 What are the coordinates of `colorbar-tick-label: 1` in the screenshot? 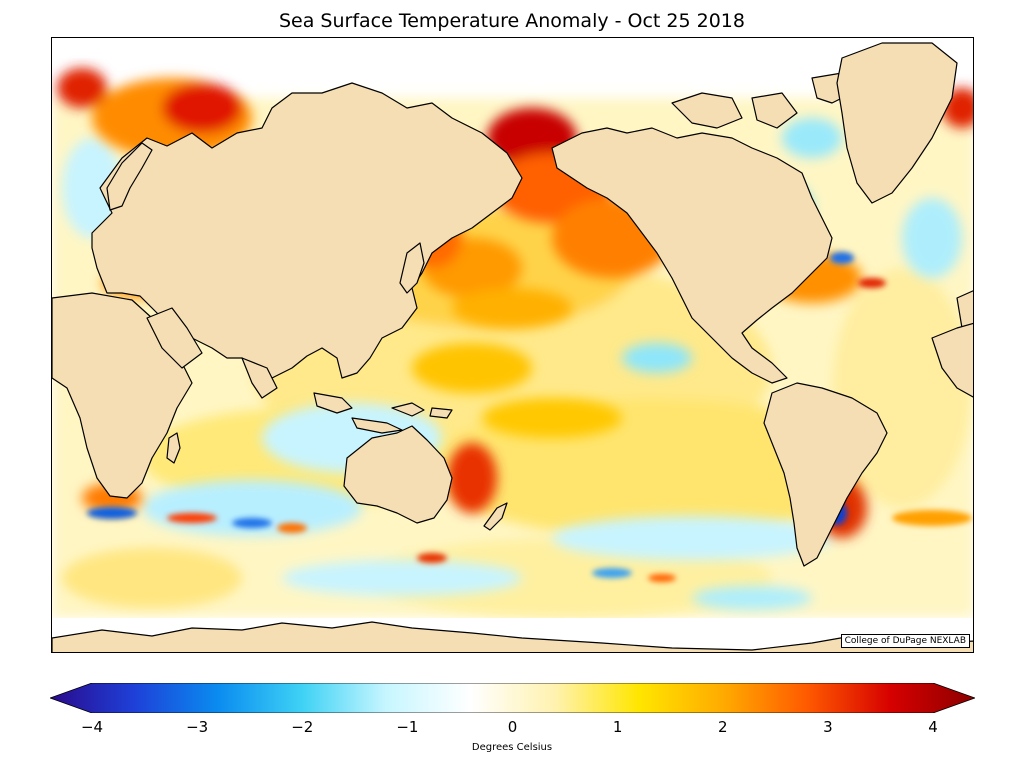 It's located at (617, 727).